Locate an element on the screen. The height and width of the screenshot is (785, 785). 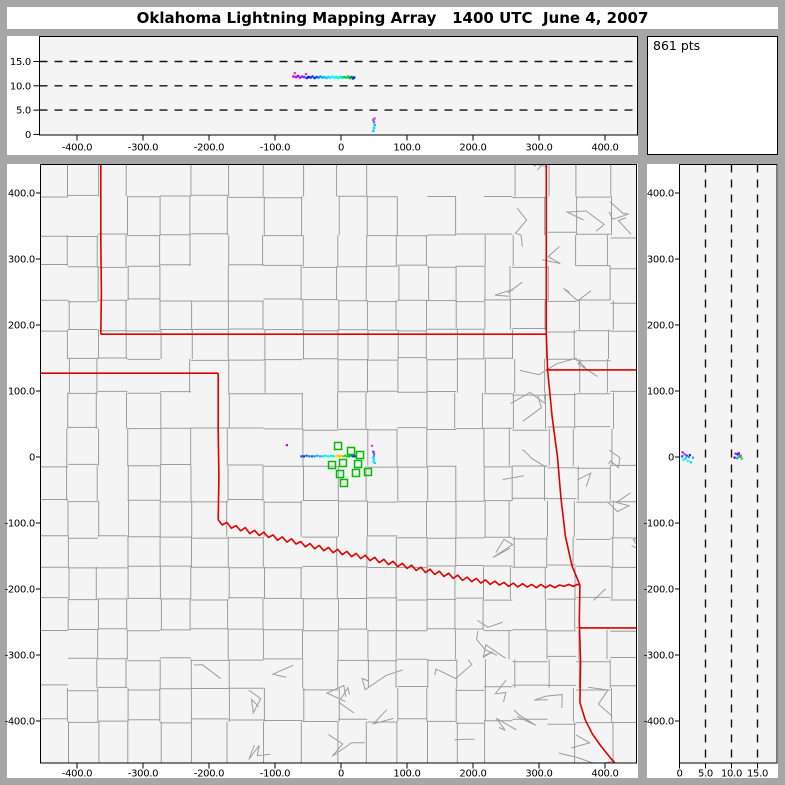
ew-plot-content is located at coordinates (338, 96).